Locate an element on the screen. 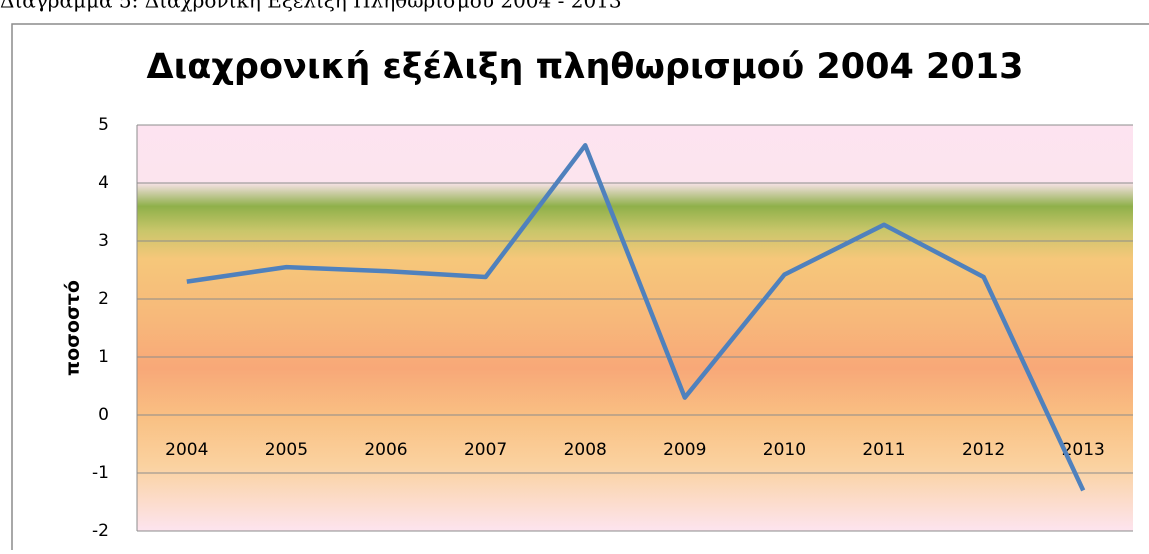 This screenshot has width=1149, height=554. y-tick-label: 4 is located at coordinates (103, 183).